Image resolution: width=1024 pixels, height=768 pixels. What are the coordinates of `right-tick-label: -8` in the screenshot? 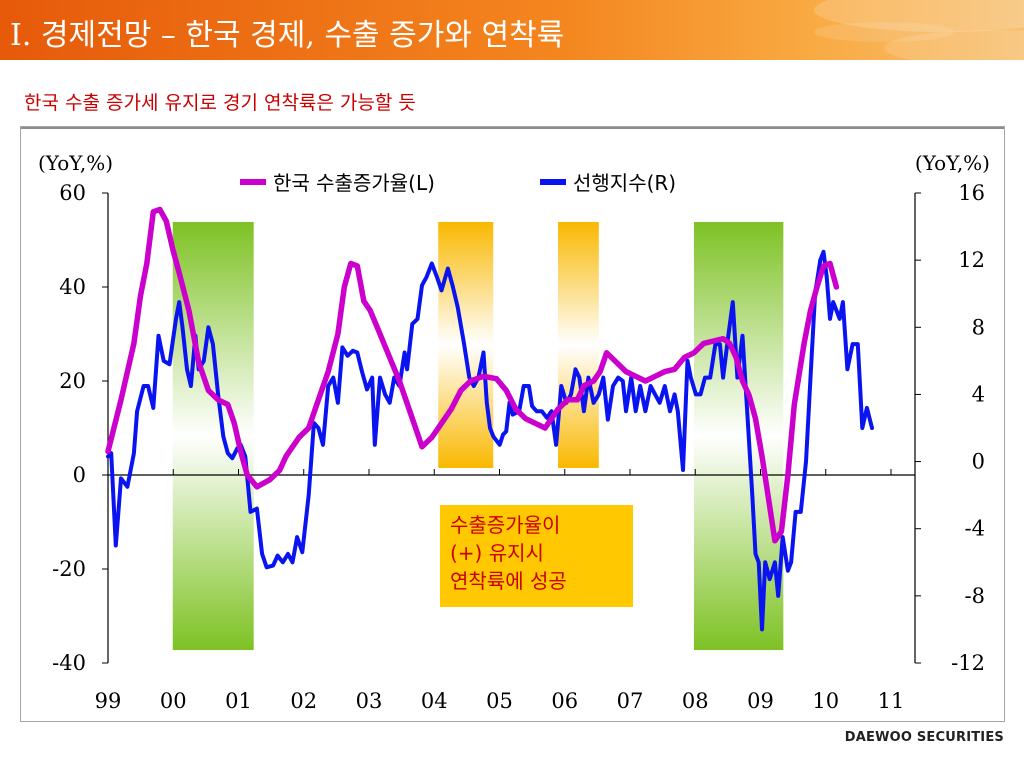 It's located at (975, 596).